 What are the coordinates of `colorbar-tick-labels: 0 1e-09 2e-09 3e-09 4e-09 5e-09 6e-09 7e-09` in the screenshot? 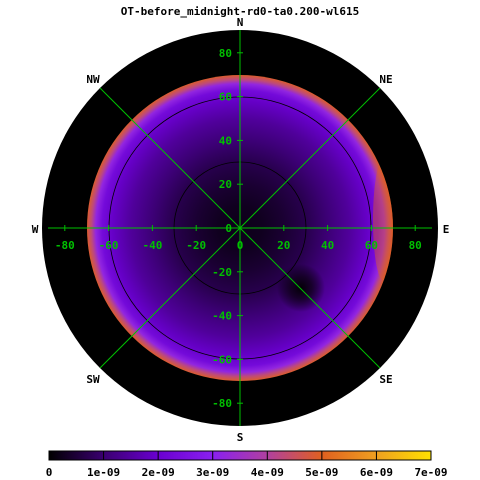 It's located at (247, 472).